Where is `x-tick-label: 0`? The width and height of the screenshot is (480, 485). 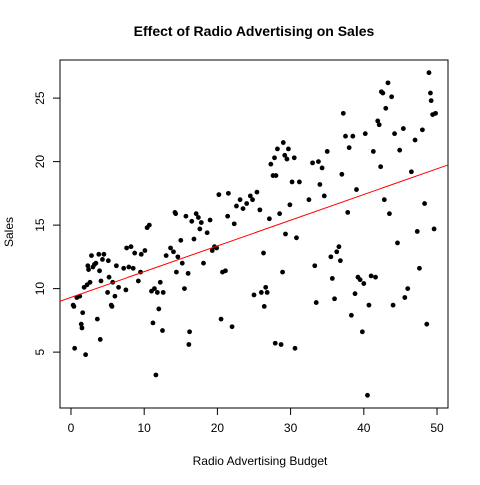
x-tick-label: 0 is located at coordinates (71, 428).